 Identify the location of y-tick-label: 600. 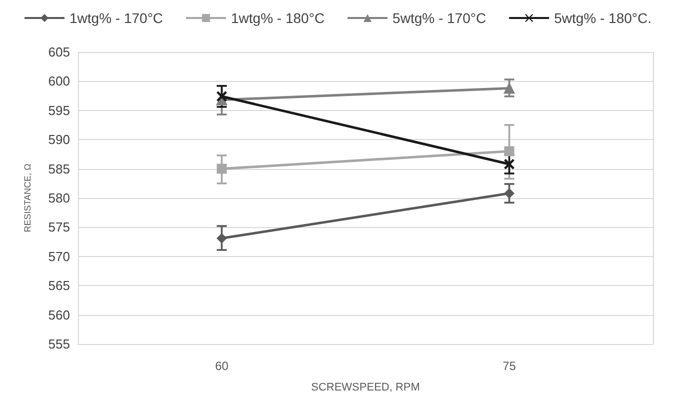
(59, 81).